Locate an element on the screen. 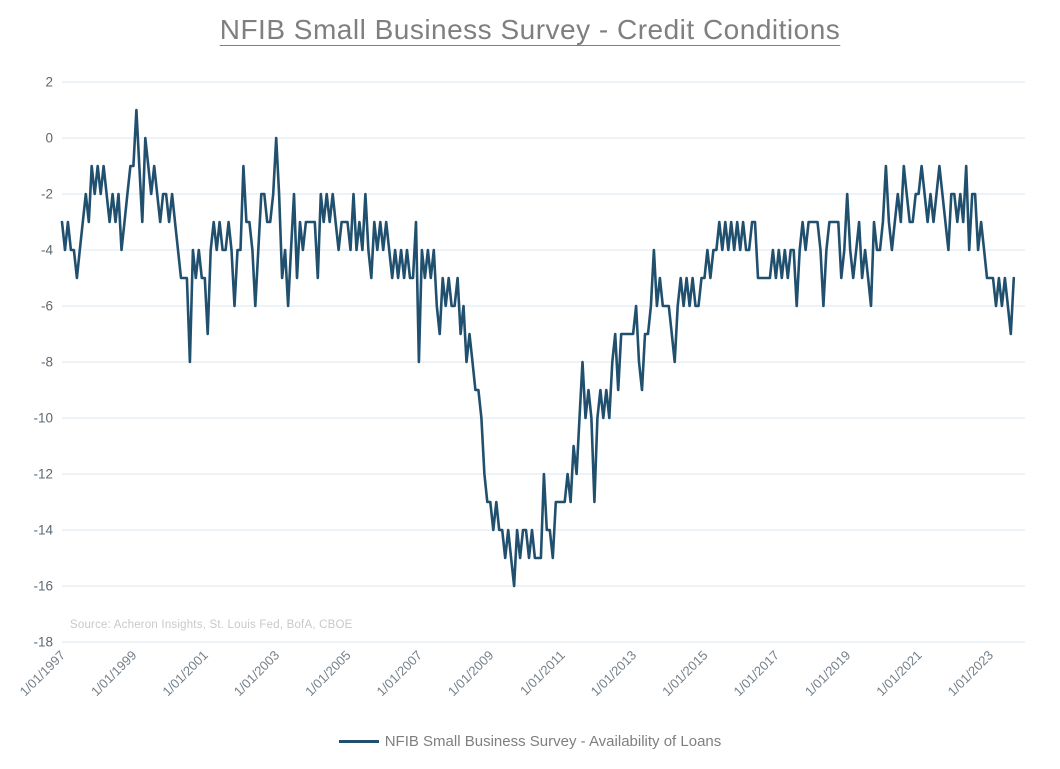 This screenshot has width=1060, height=769. y-axis-tick-label: -4 is located at coordinates (47, 250).